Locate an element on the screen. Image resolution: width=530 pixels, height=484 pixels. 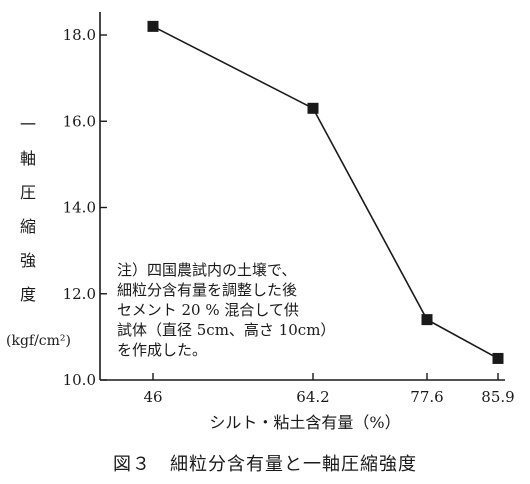
x-ticks: 46 64.2 77.6 85.9 is located at coordinates (329, 389).